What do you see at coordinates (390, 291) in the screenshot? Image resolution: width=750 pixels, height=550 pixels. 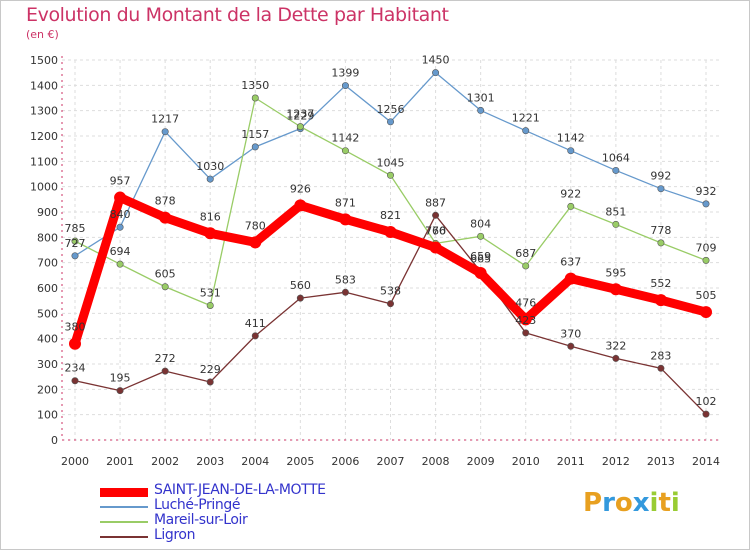 I see `data-label: 538` at bounding box center [390, 291].